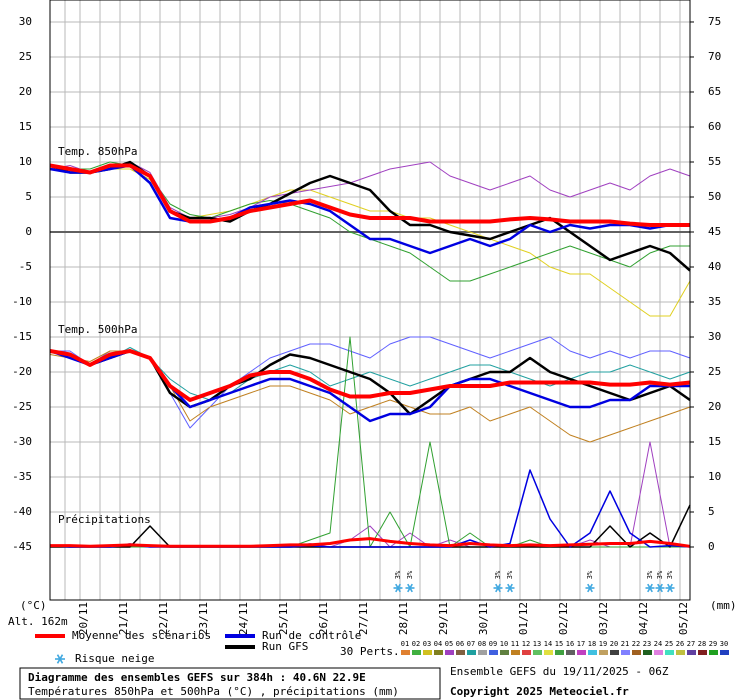 This screenshot has width=740, height=700. Describe the element at coordinates (83, 618) in the screenshot. I see `x-tick-label: 20/11` at that location.